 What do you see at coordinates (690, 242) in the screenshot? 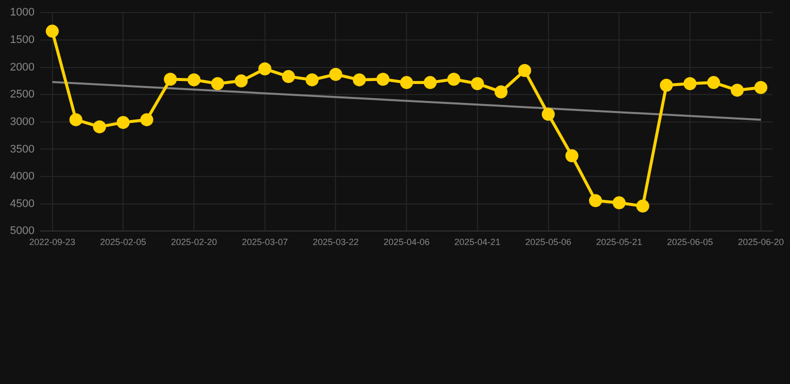
I see `x-tick-label: 2025-06-05` at bounding box center [690, 242].